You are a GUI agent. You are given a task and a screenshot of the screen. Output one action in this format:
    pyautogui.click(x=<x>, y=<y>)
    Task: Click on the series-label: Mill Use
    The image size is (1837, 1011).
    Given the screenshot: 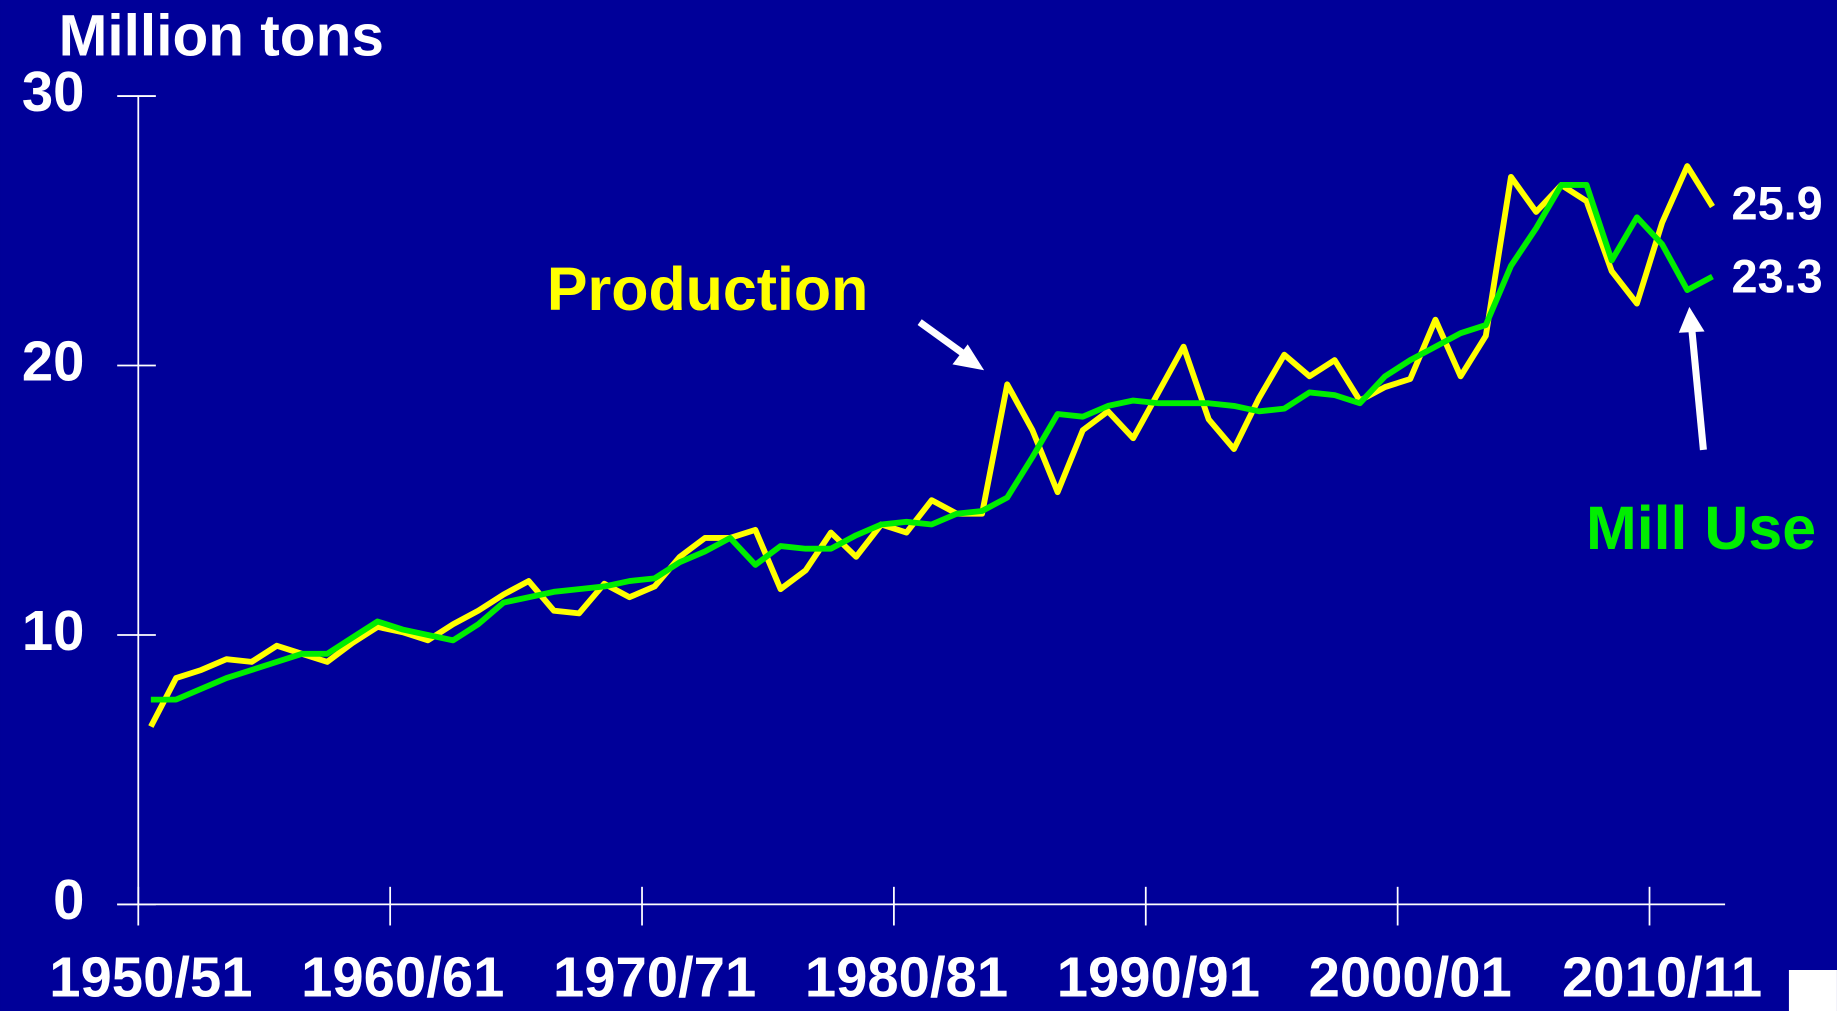 What is the action you would take?
    pyautogui.click(x=1701, y=528)
    